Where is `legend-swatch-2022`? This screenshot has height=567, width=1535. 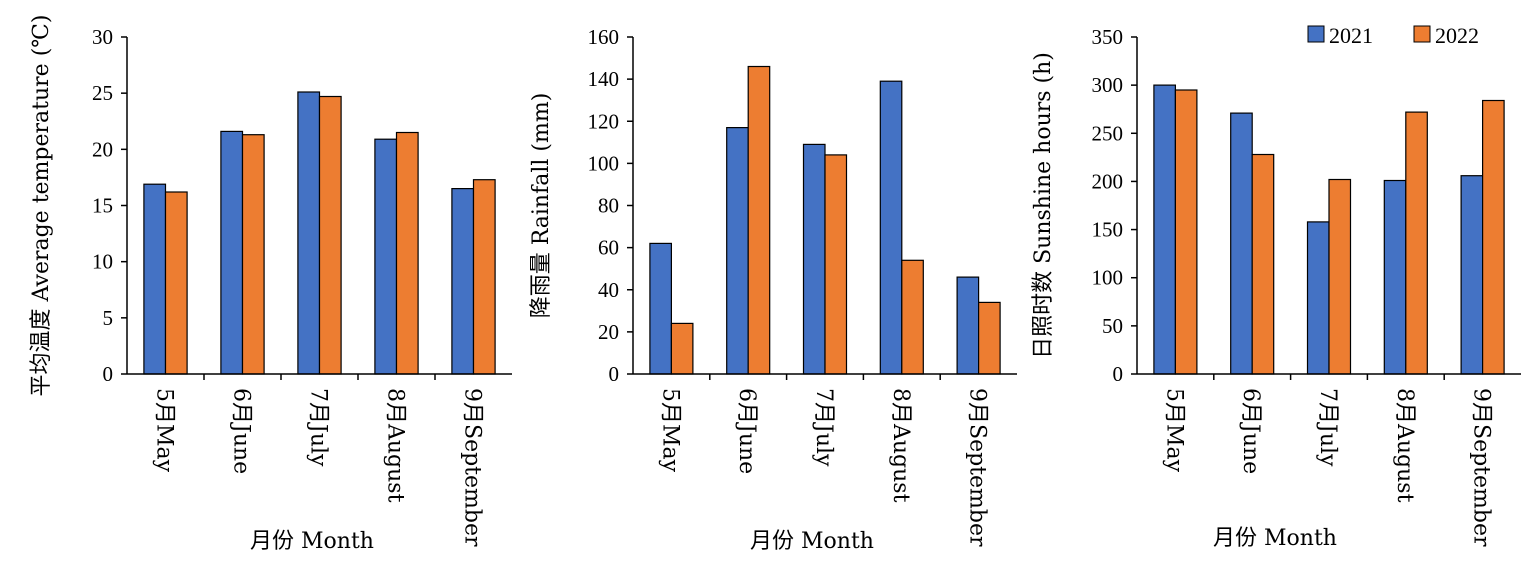
legend-swatch-2022 is located at coordinates (1422, 34).